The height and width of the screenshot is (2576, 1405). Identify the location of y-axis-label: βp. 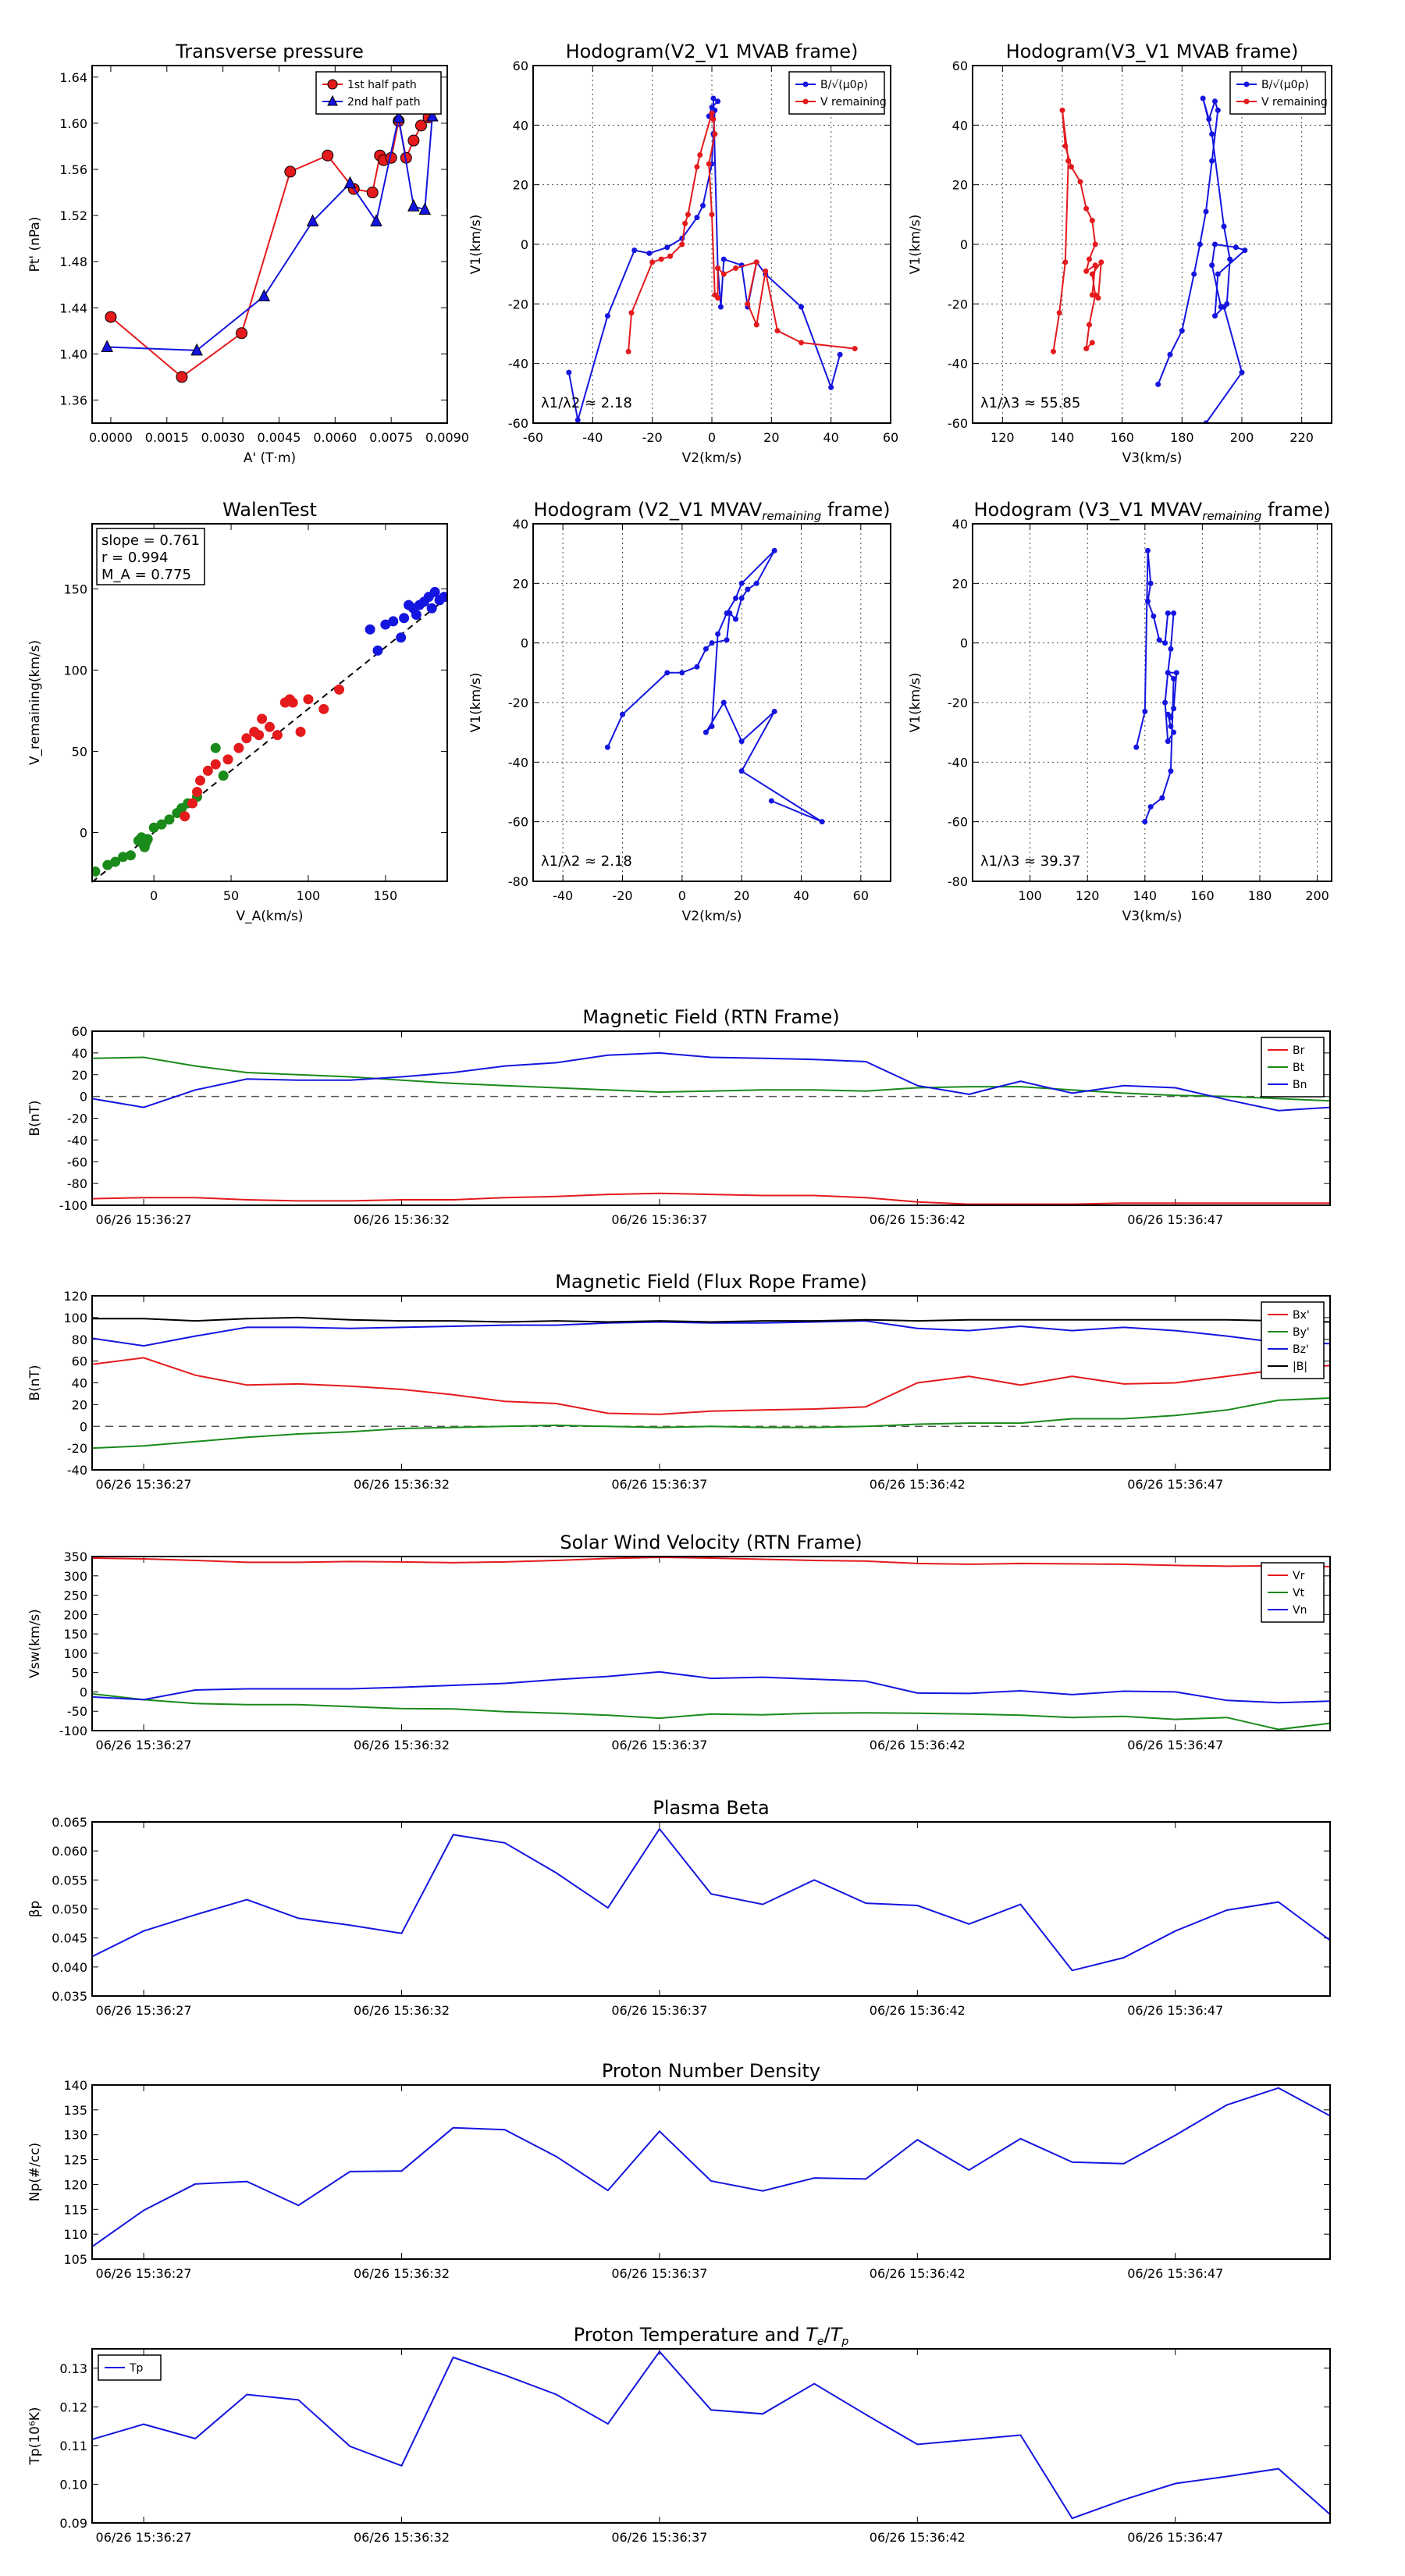
(35, 1909).